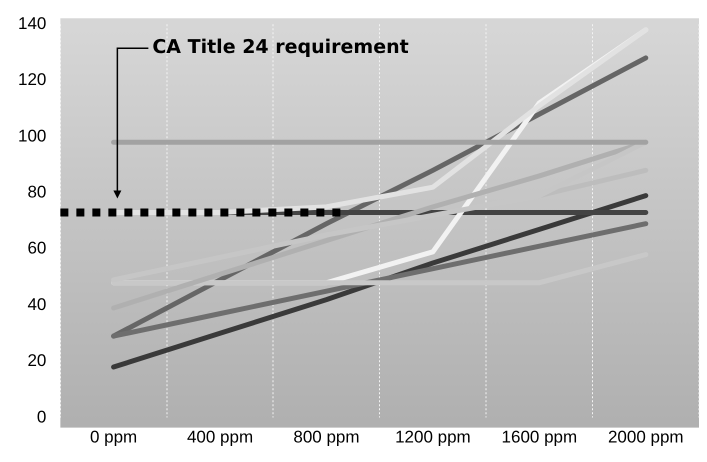 This screenshot has width=707, height=462. I want to click on x-tick-label: 2000 ppm, so click(646, 436).